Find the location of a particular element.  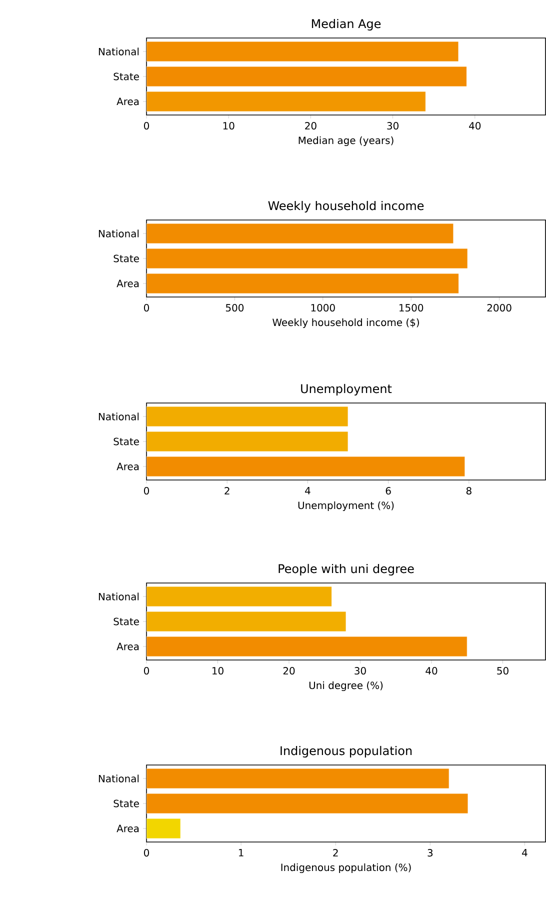

chart-title: Unemployment is located at coordinates (346, 390).